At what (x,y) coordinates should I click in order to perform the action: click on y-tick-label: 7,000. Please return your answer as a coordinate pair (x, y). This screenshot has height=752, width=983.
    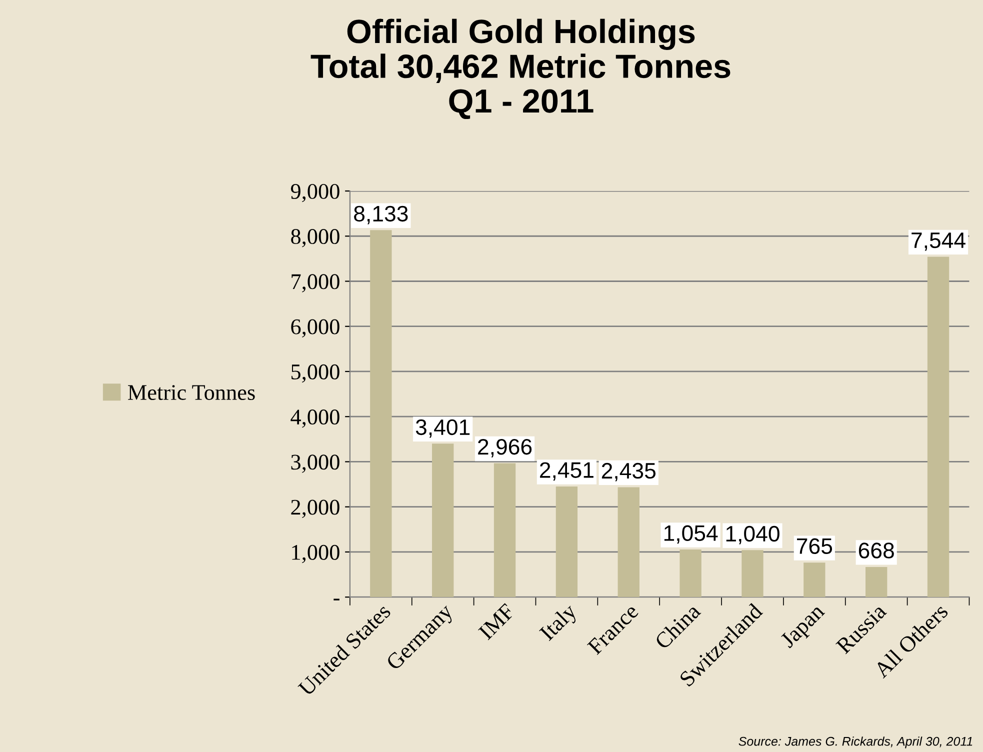
    Looking at the image, I should click on (316, 283).